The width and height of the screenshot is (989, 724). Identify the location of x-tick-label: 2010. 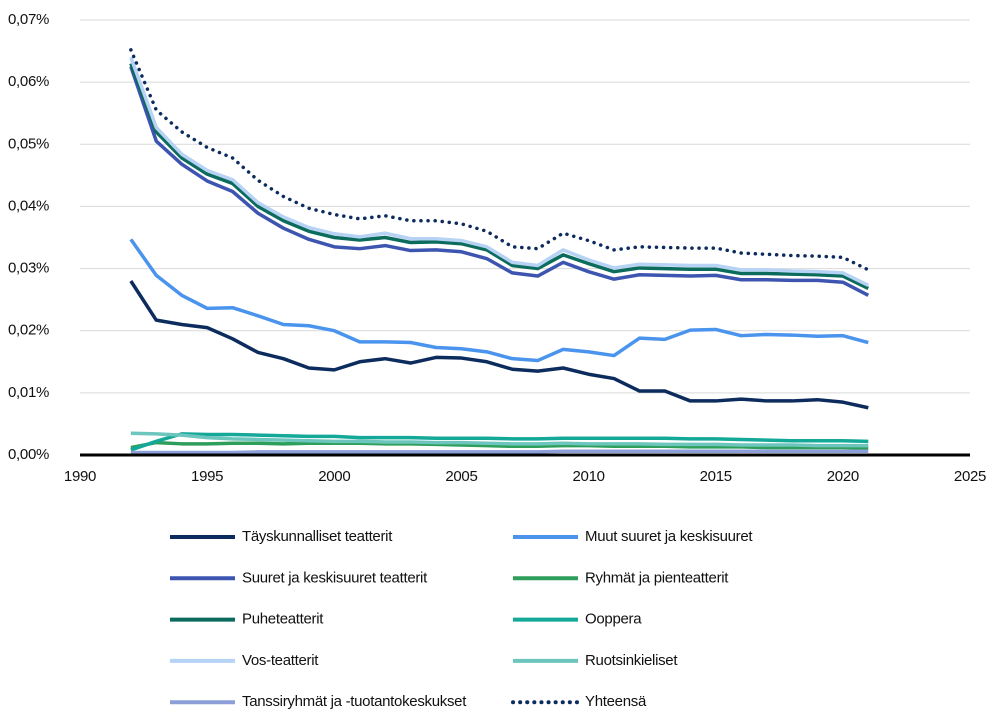
(588, 476).